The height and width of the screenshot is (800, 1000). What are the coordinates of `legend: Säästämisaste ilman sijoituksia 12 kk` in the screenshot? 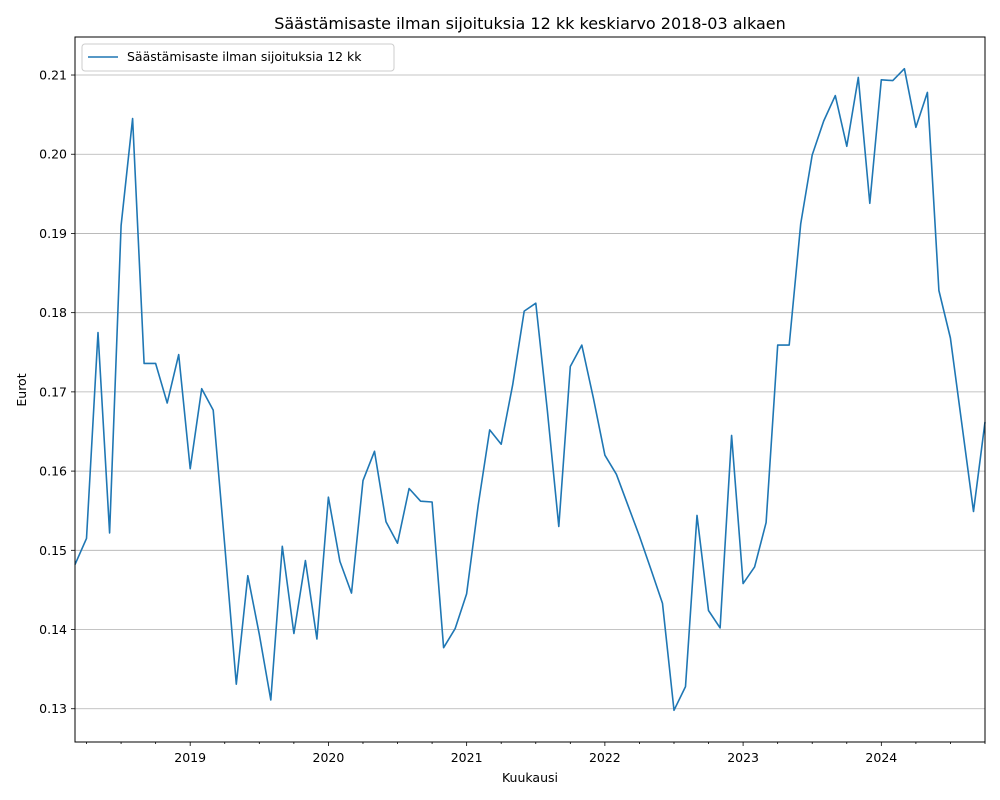 It's located at (238, 57).